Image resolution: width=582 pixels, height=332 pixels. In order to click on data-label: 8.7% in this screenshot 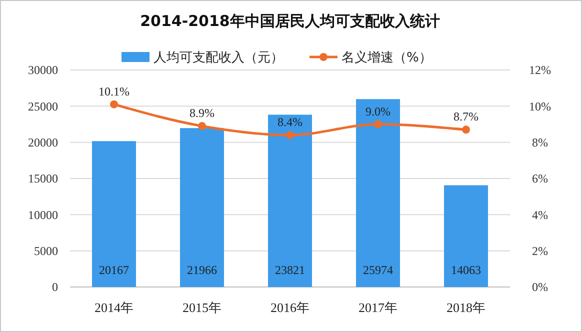, I will do `click(466, 117)`.